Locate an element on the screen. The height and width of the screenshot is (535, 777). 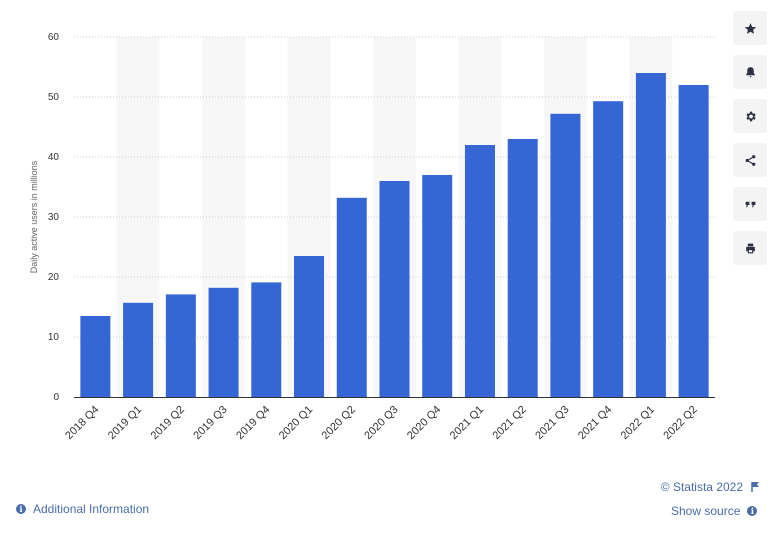
show-source-label: Show source is located at coordinates (706, 511).